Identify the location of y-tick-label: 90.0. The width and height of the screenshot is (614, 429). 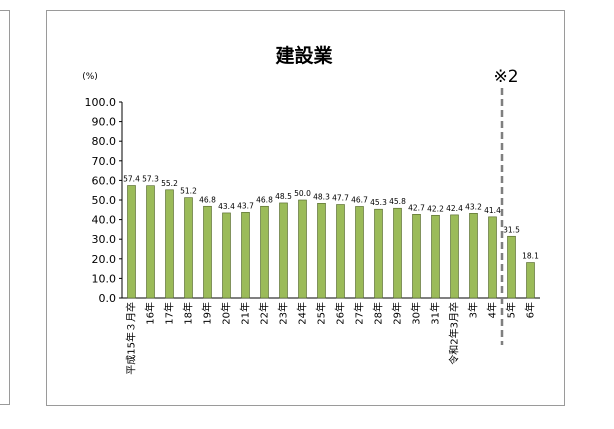
(104, 122).